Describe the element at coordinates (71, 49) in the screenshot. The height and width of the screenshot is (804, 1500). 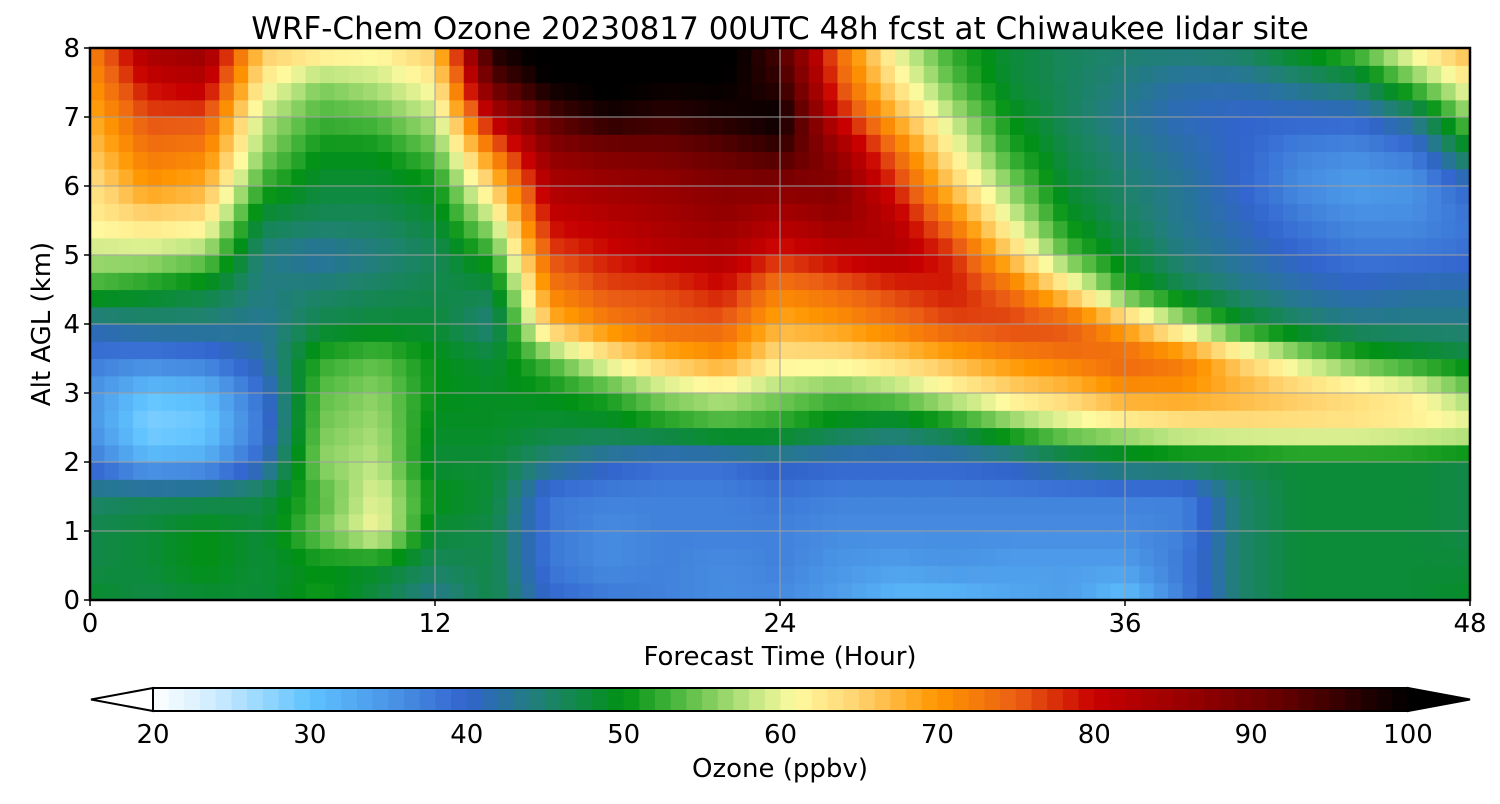
I see `y-tick-label: 8` at that location.